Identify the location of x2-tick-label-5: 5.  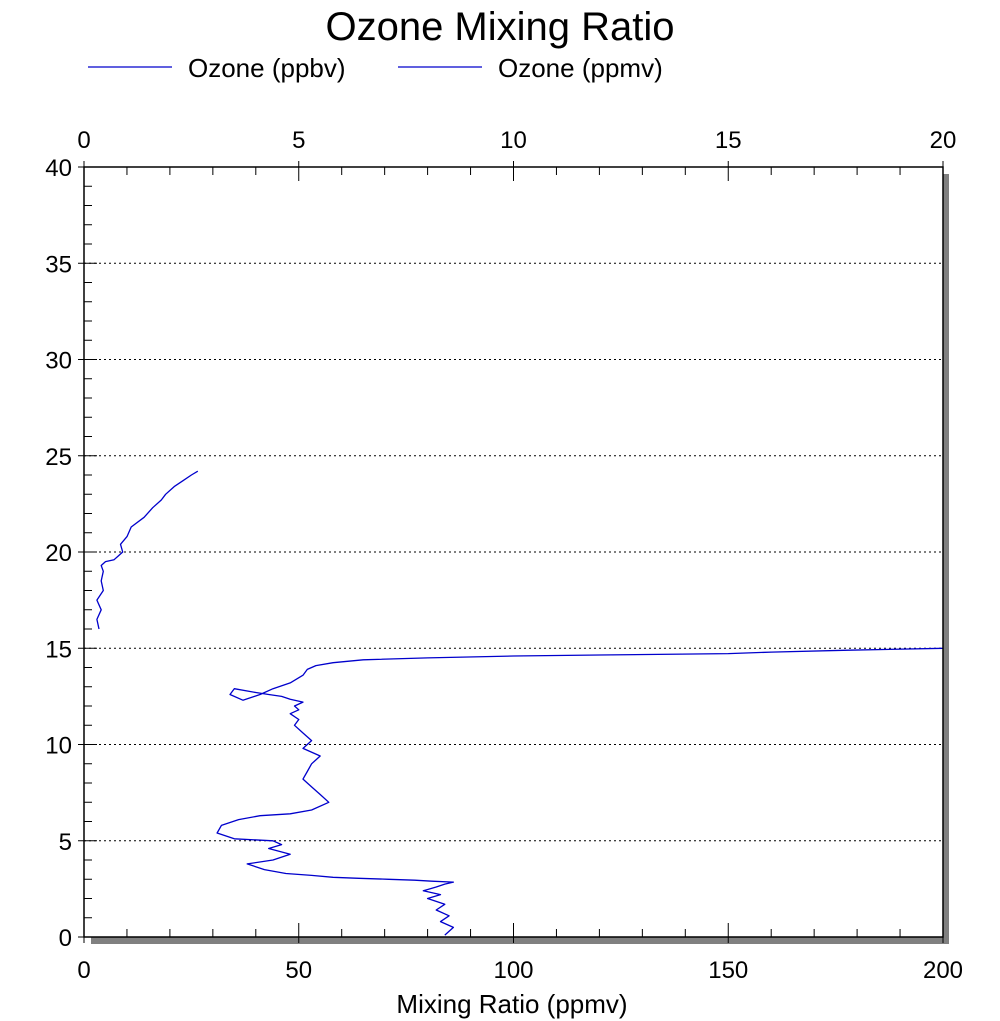
(298, 140).